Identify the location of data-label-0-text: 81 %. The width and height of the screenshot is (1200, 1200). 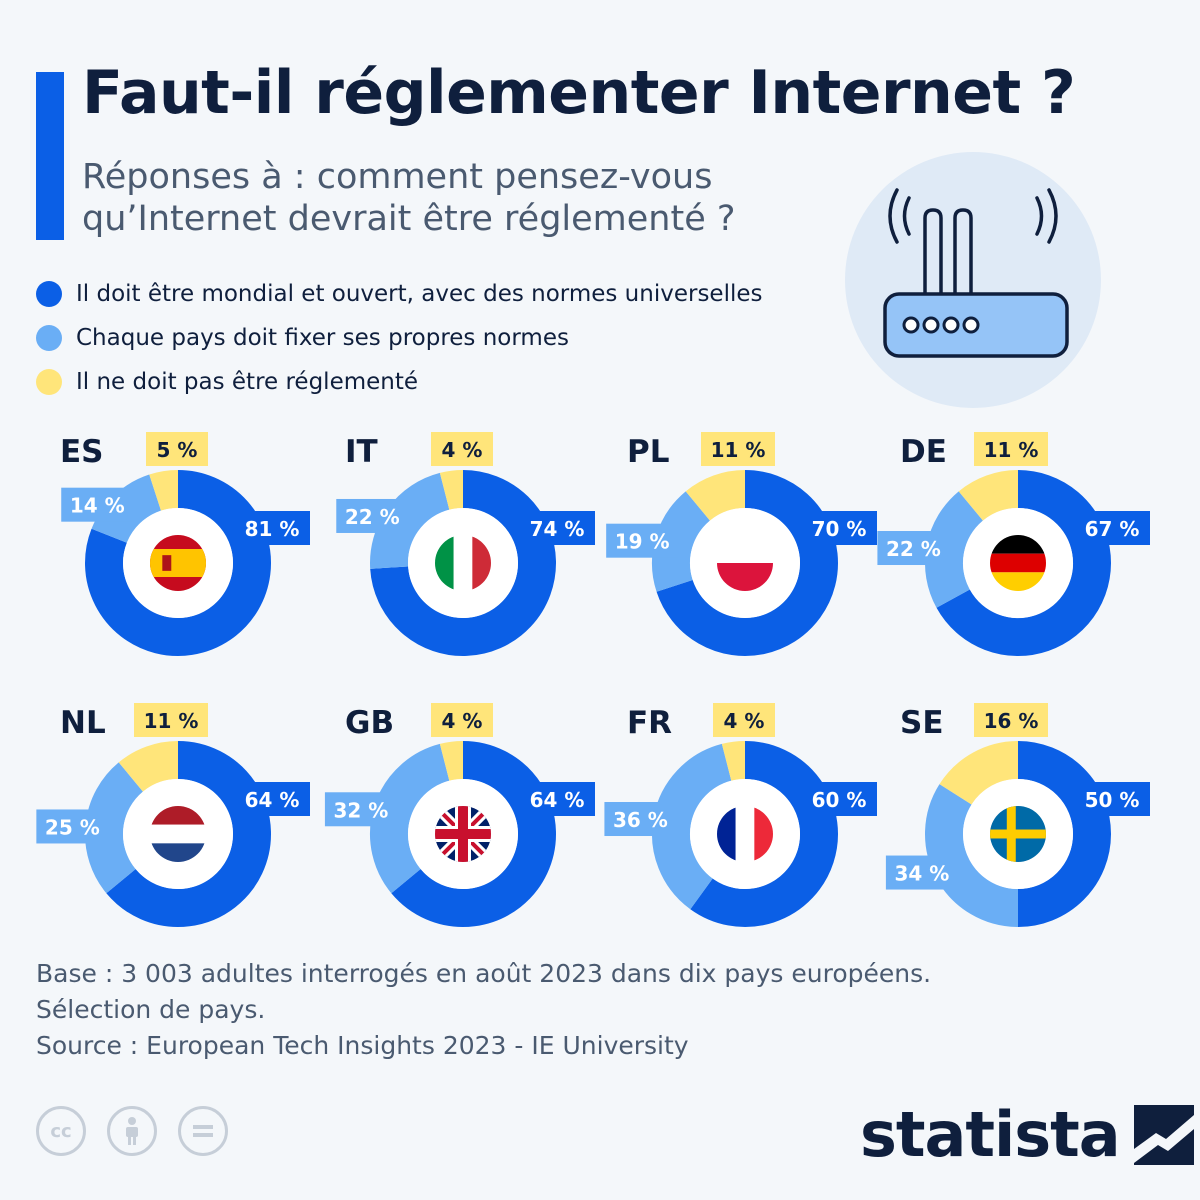
(272, 529).